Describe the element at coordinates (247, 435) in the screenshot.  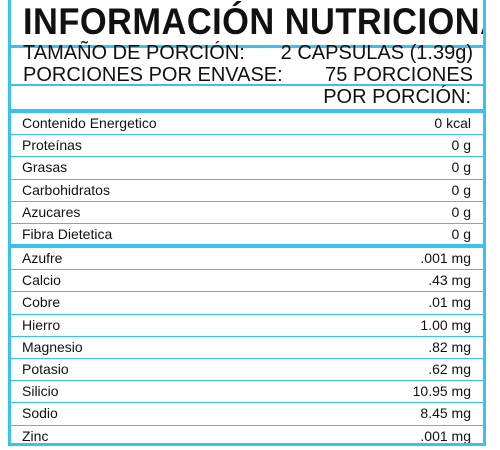
I see `nutrient-row: Zinc .001 mg` at that location.